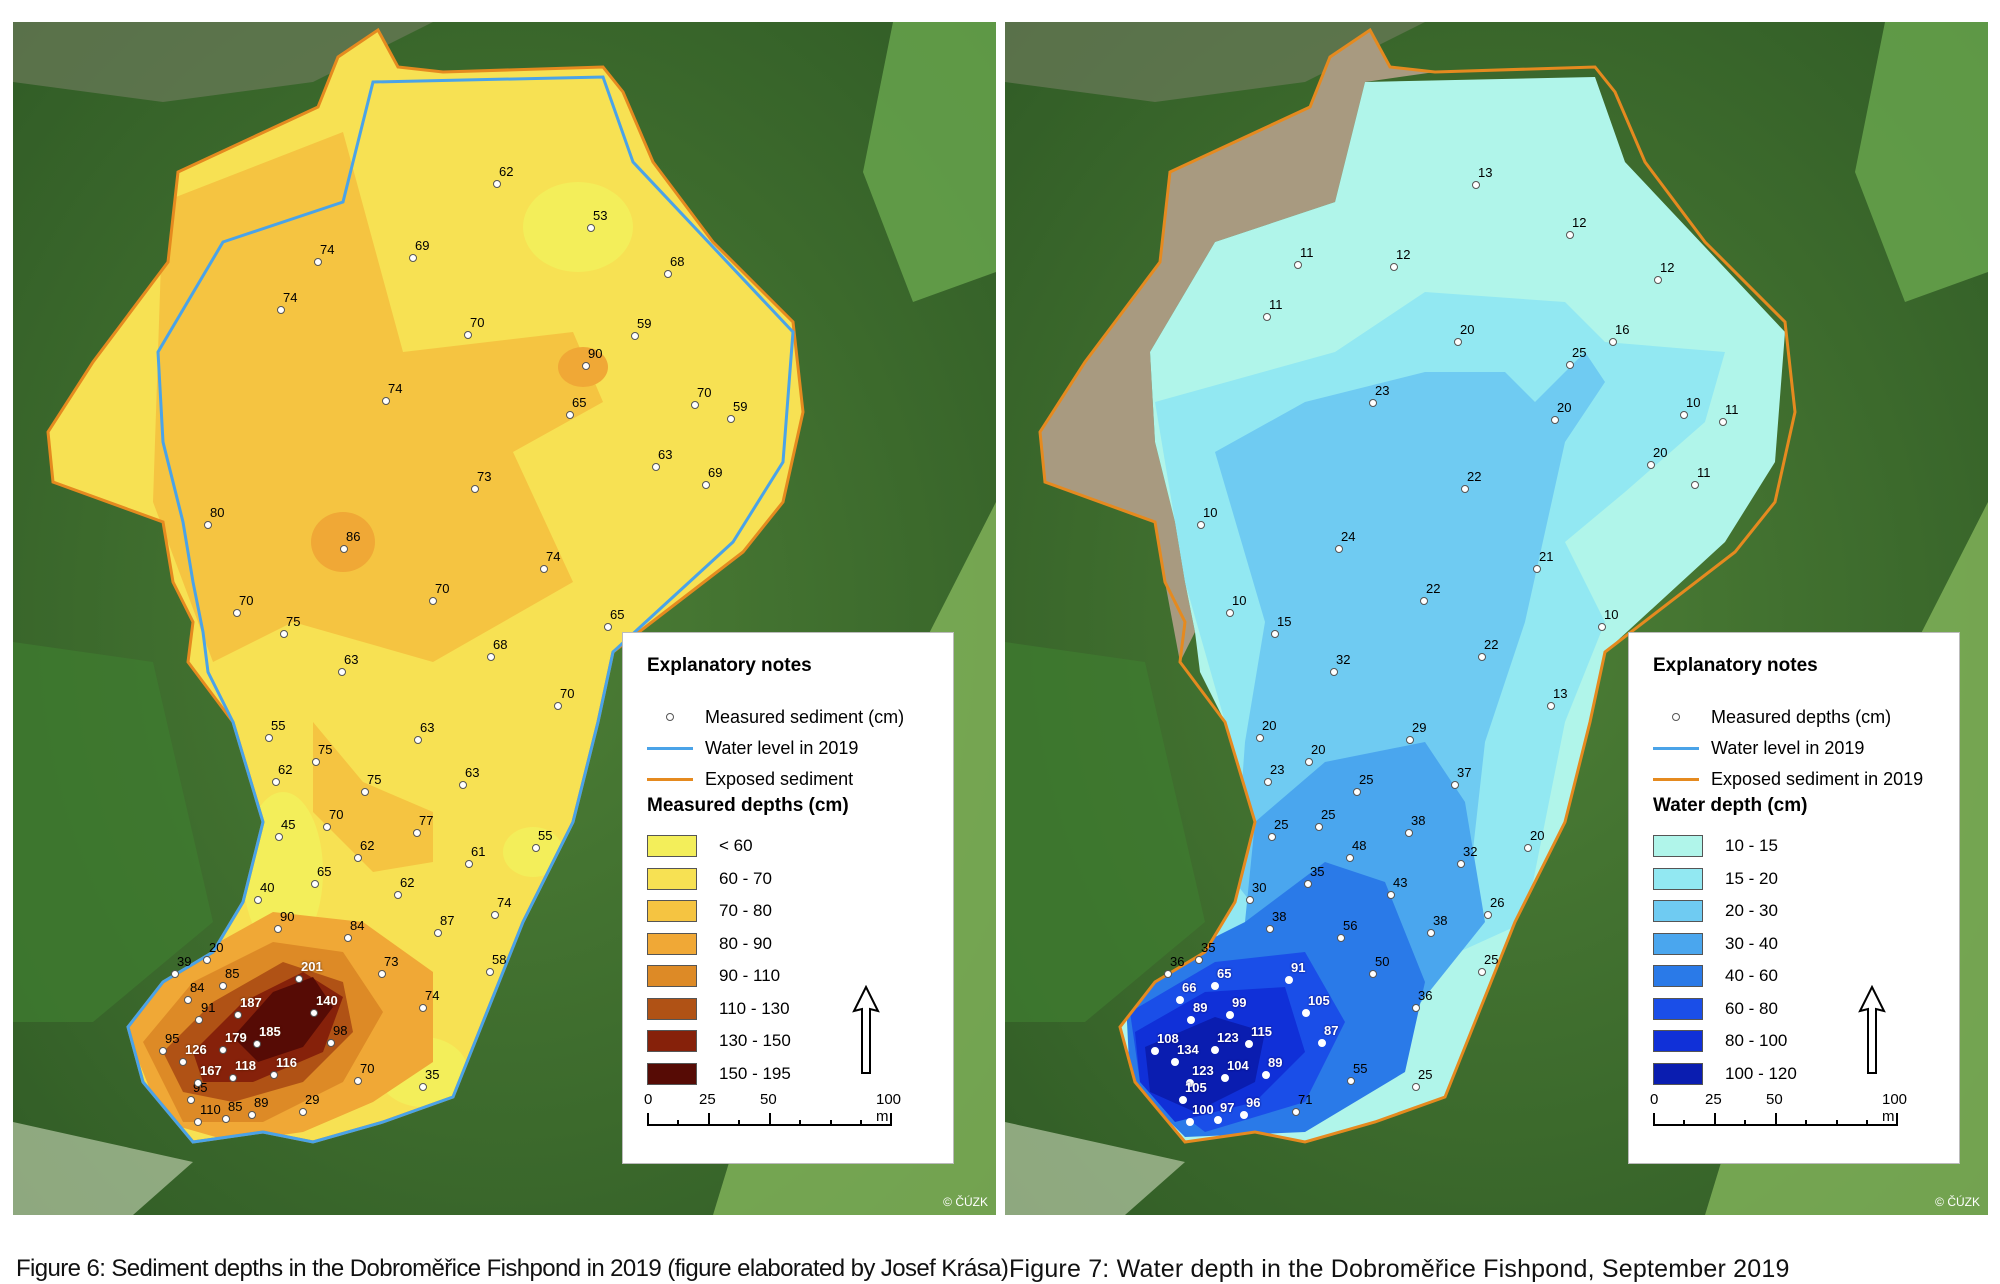  I want to click on point-value: 86, so click(353, 536).